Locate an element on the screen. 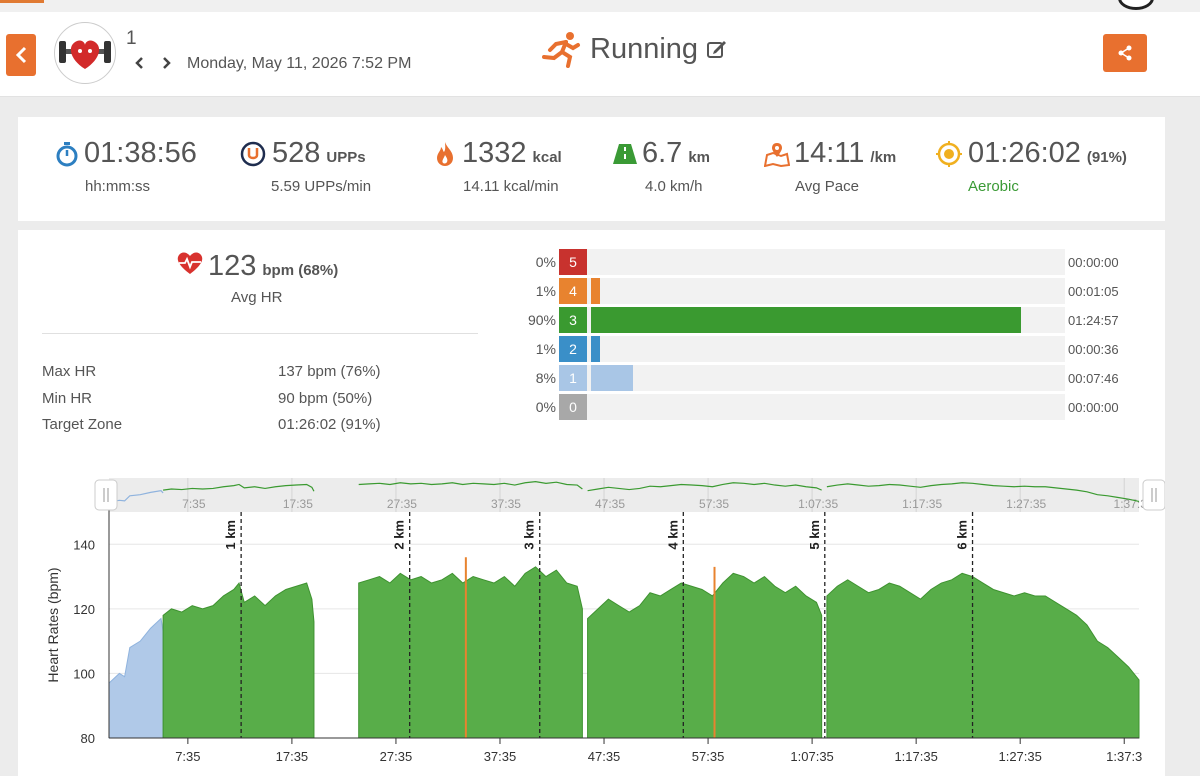 Image resolution: width=1200 pixels, height=776 pixels. navigator-tick-label: 1:17:35 is located at coordinates (922, 504).